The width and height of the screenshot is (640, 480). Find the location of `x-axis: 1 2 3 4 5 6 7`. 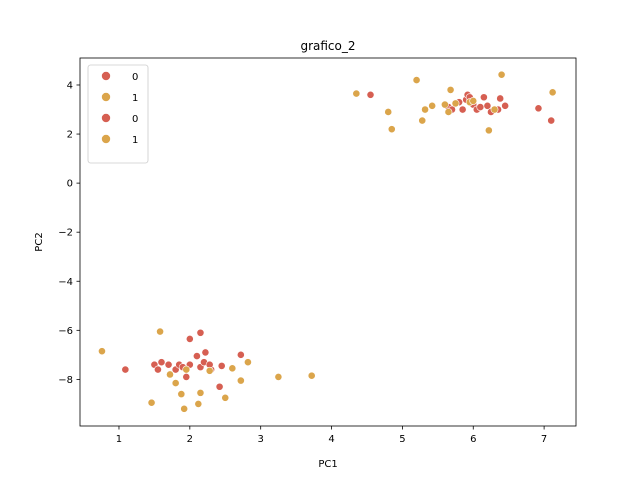

x-axis: 1 2 3 4 5 6 7 is located at coordinates (331, 435).